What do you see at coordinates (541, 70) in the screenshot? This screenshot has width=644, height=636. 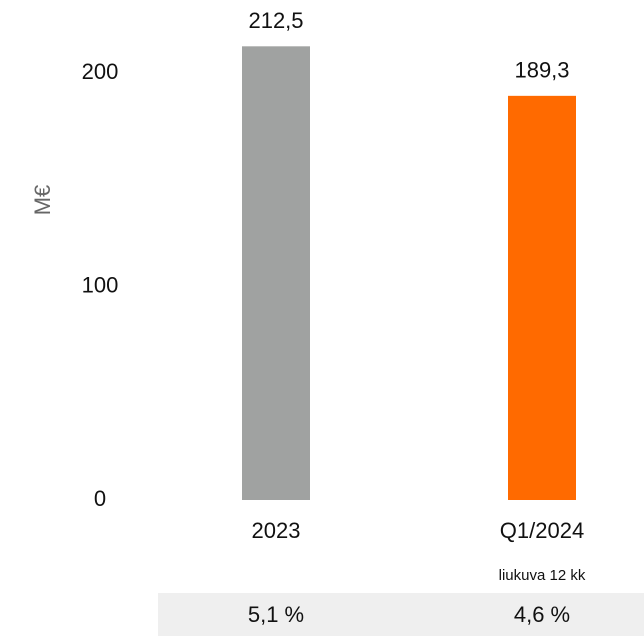 I see `value-label: 189,3` at bounding box center [541, 70].